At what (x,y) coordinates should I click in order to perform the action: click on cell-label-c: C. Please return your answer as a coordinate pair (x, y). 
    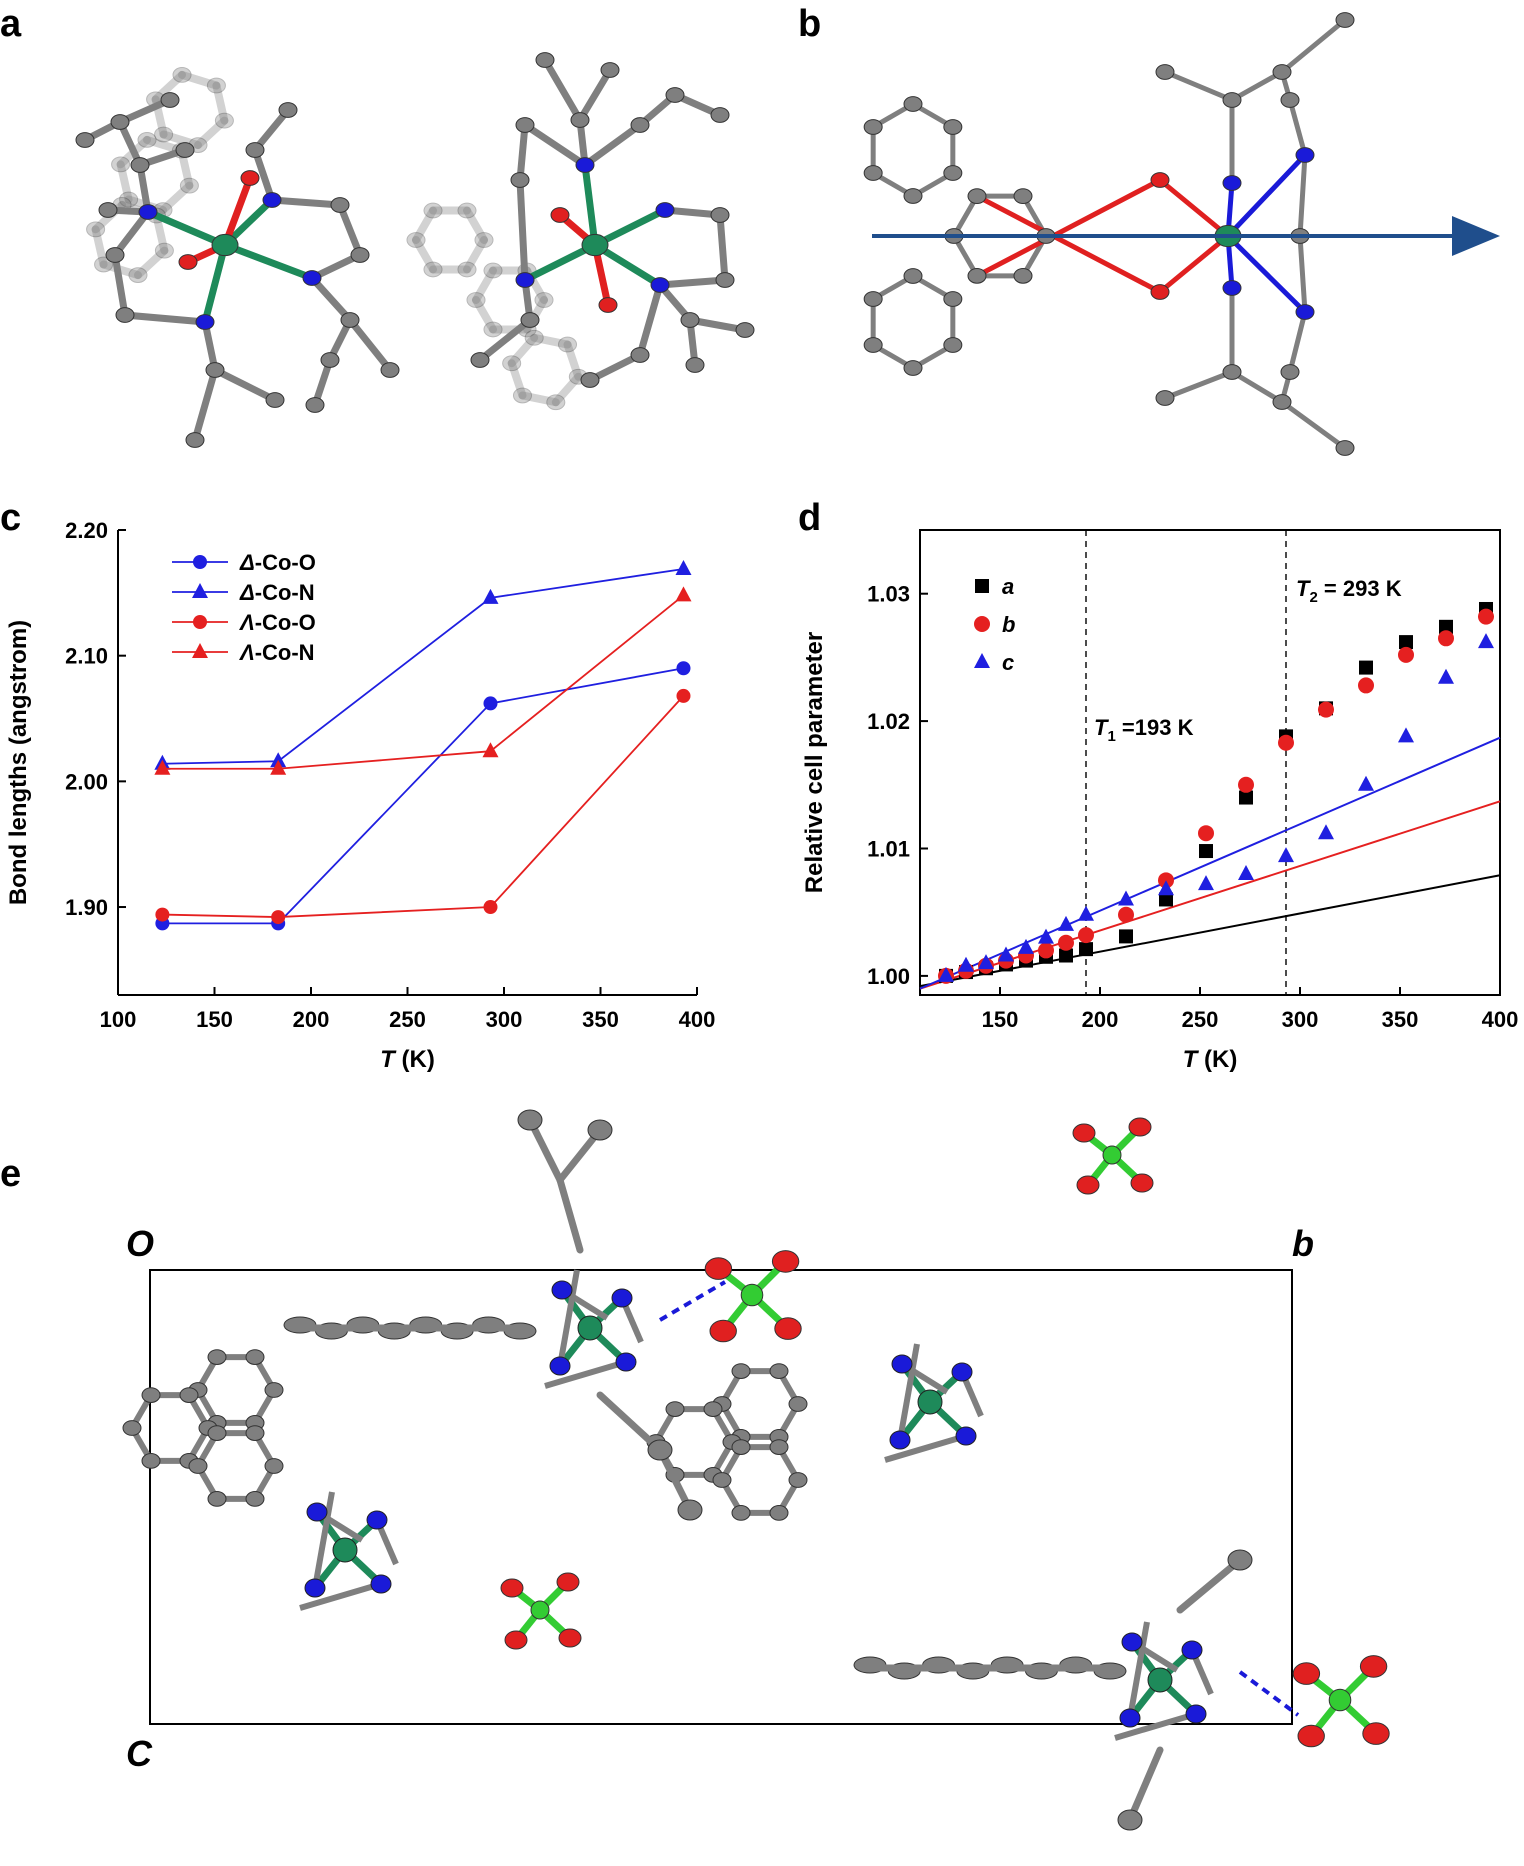
    Looking at the image, I should click on (139, 1753).